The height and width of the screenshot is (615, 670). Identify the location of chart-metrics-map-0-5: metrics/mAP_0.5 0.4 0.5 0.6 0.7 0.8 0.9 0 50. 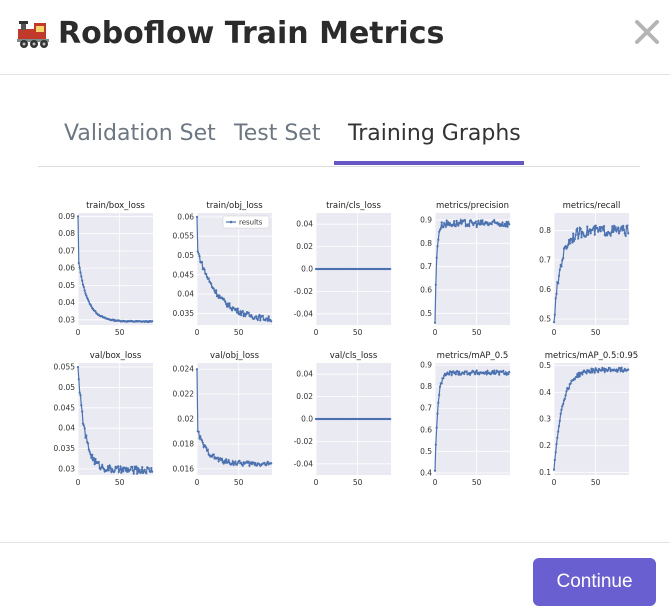
(465, 419).